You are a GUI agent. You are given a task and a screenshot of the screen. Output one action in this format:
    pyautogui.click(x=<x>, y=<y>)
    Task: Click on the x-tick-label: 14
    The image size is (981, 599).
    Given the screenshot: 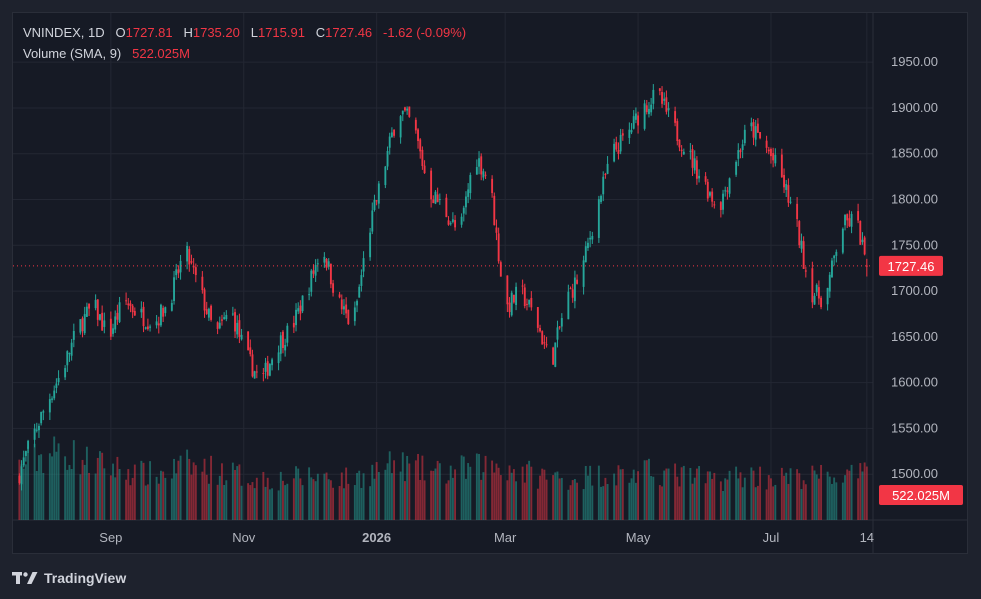 What is the action you would take?
    pyautogui.click(x=867, y=537)
    